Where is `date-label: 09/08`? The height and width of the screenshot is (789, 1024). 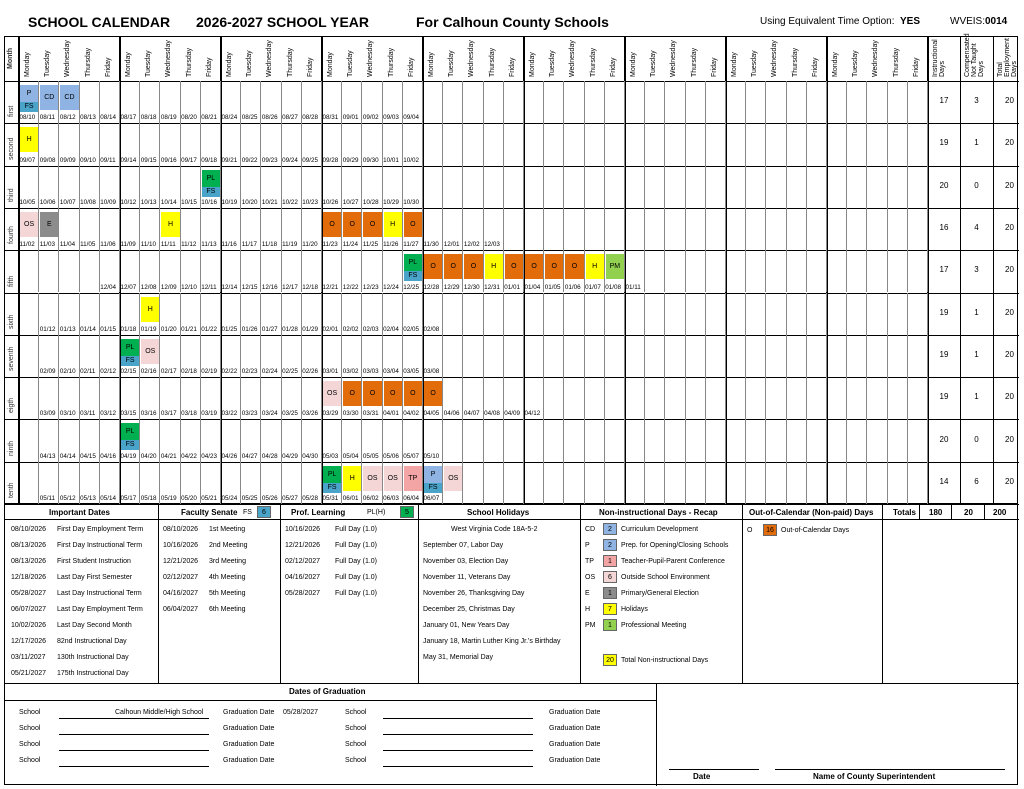 date-label: 09/08 is located at coordinates (47, 160).